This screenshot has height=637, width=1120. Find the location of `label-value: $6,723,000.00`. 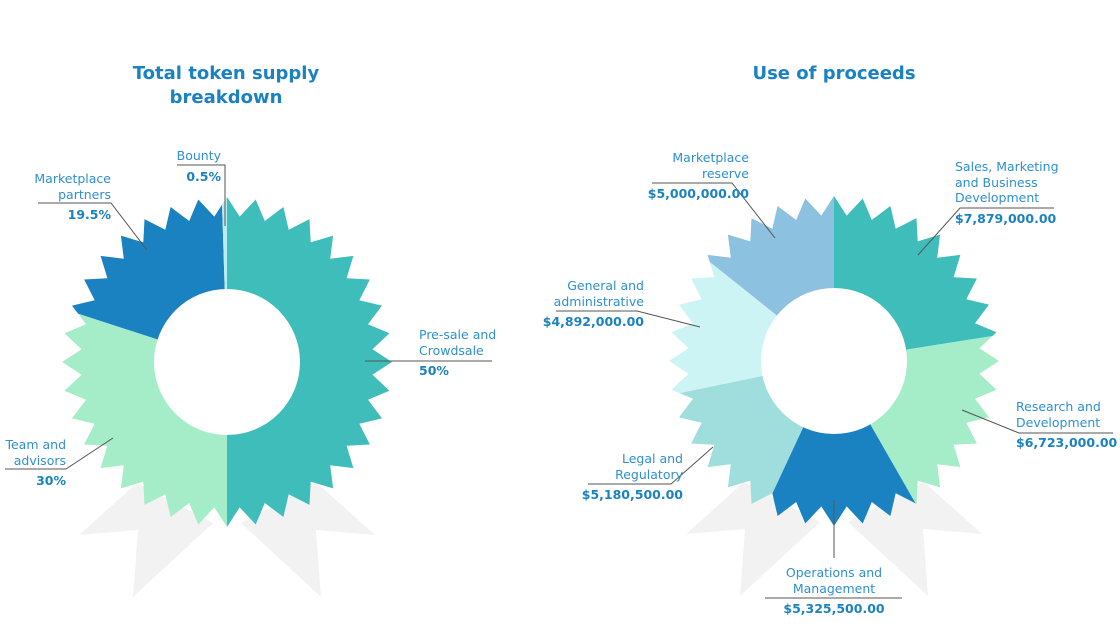

label-value: $6,723,000.00 is located at coordinates (1067, 442).